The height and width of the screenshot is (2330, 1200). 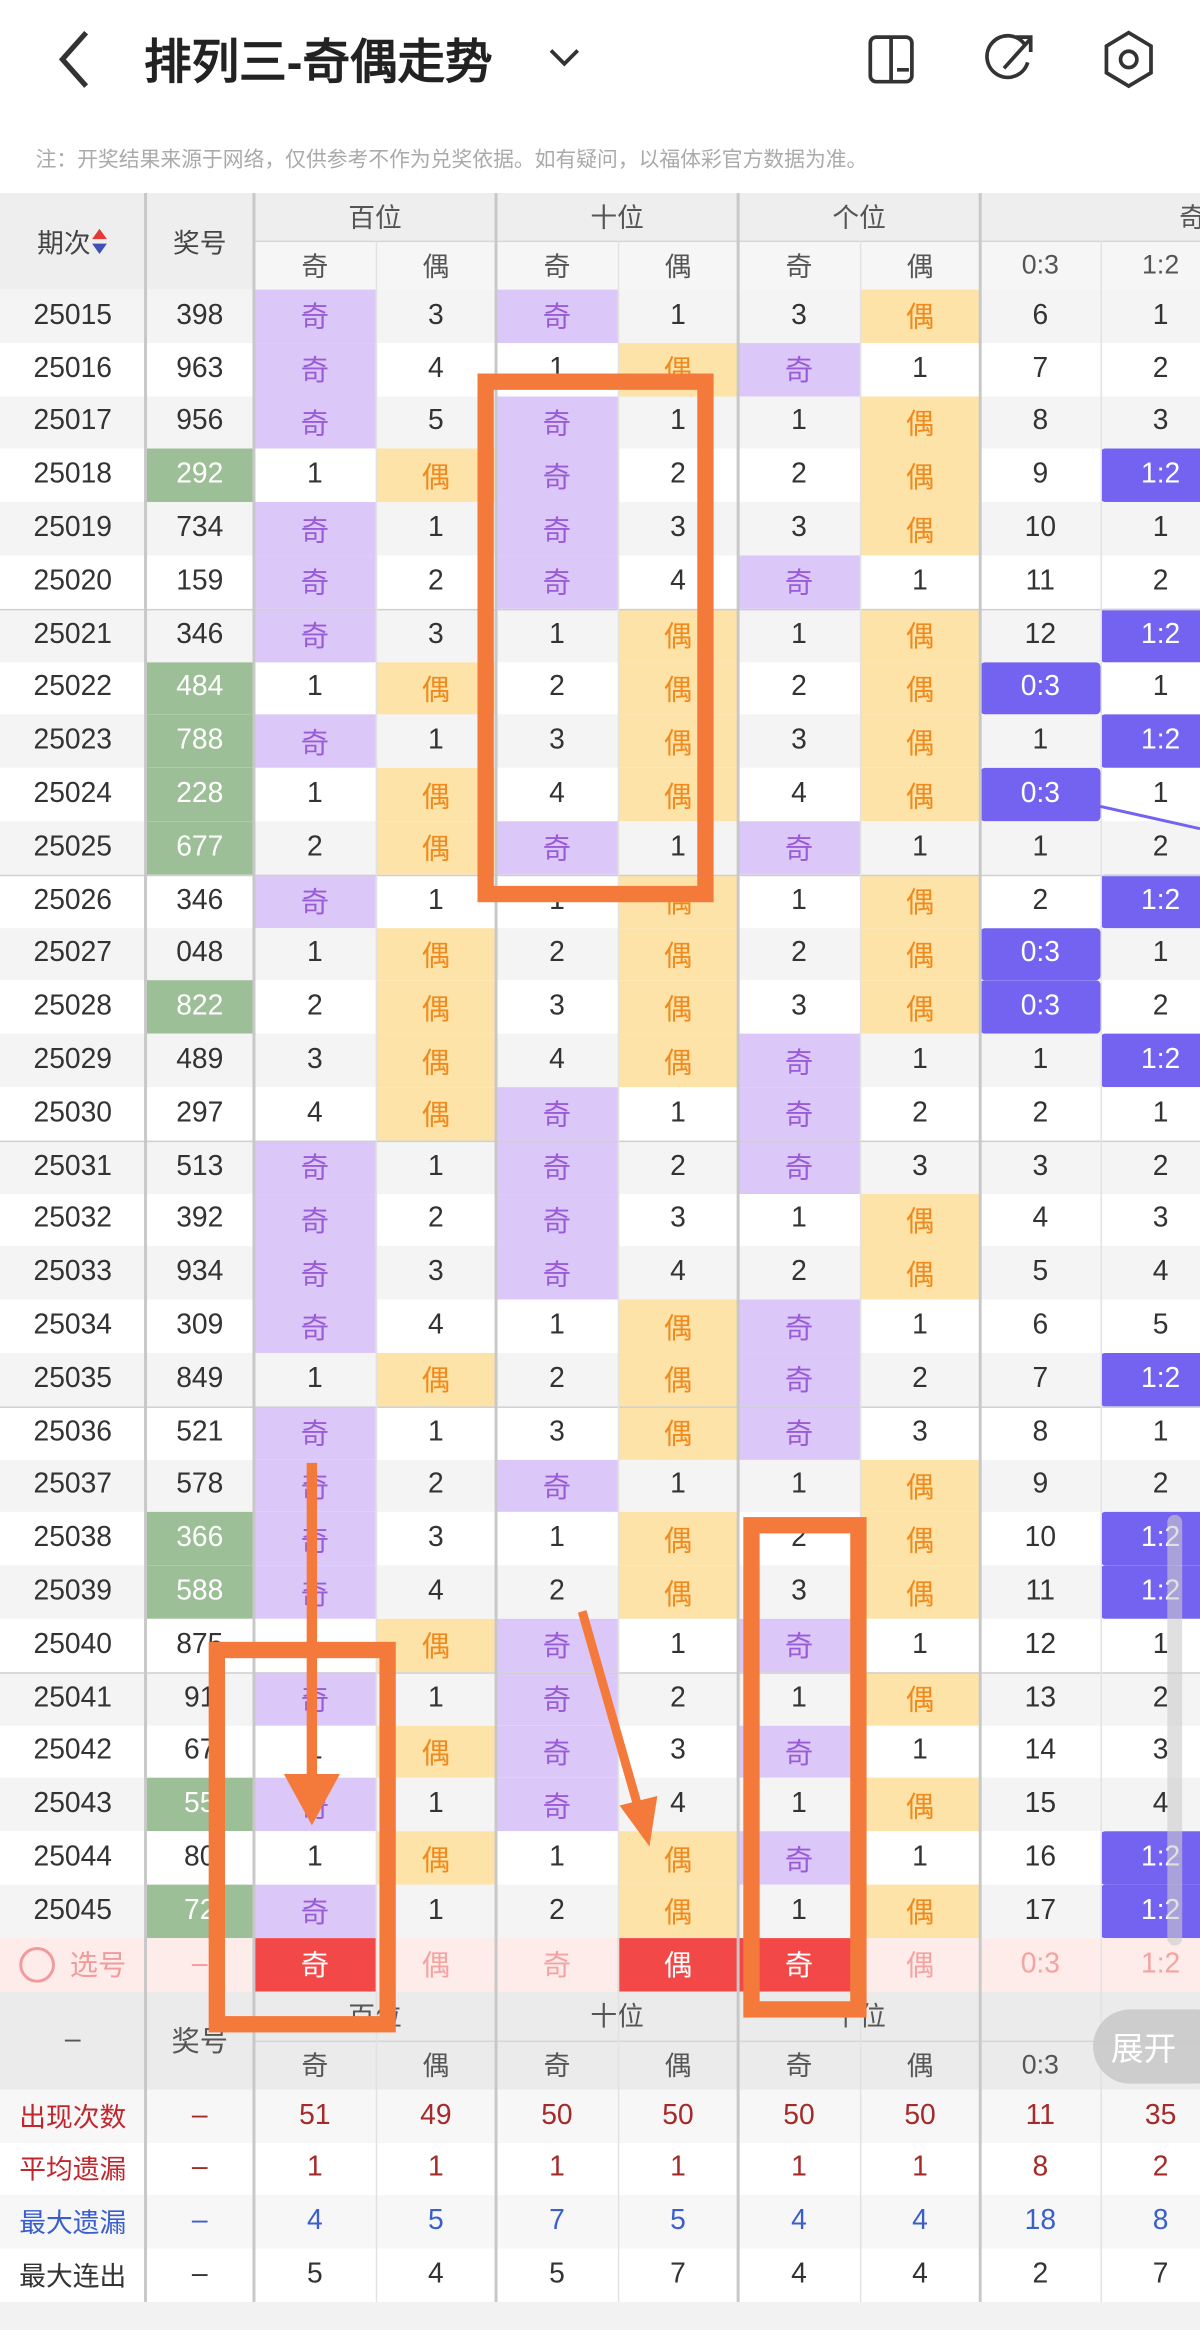 I want to click on stat-value: 7, so click(x=557, y=2221).